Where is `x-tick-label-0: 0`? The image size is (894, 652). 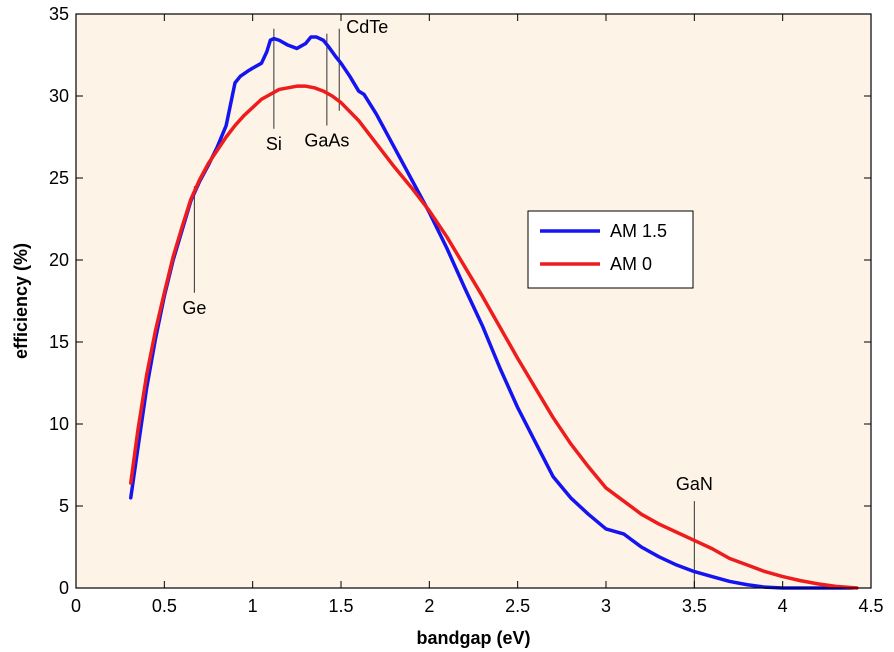
x-tick-label-0: 0 is located at coordinates (76, 606).